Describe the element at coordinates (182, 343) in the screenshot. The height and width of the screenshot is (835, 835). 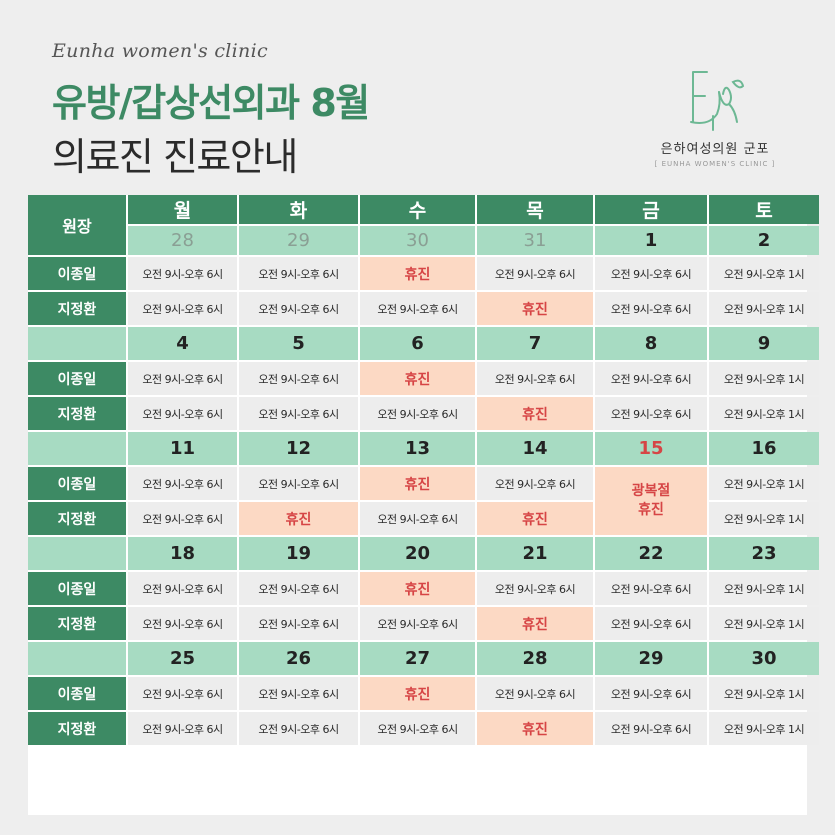
I see `date-cell: 4` at that location.